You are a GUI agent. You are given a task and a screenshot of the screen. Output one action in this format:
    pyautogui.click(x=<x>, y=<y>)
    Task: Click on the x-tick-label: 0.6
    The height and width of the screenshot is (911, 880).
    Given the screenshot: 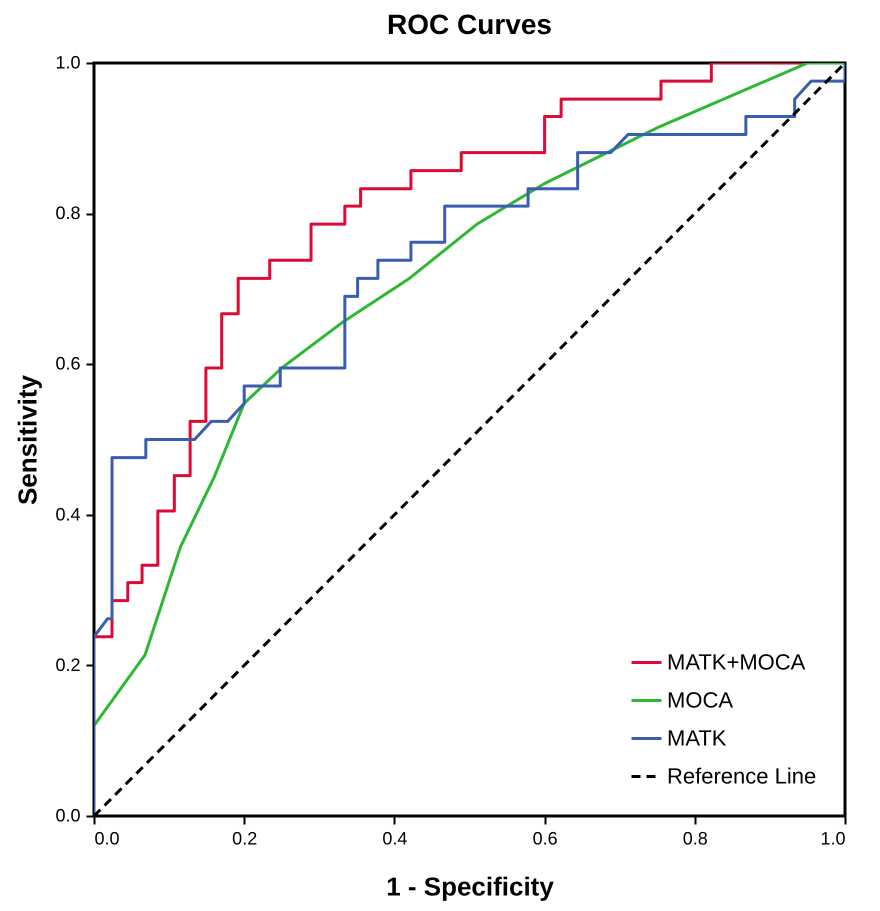 What is the action you would take?
    pyautogui.click(x=545, y=838)
    